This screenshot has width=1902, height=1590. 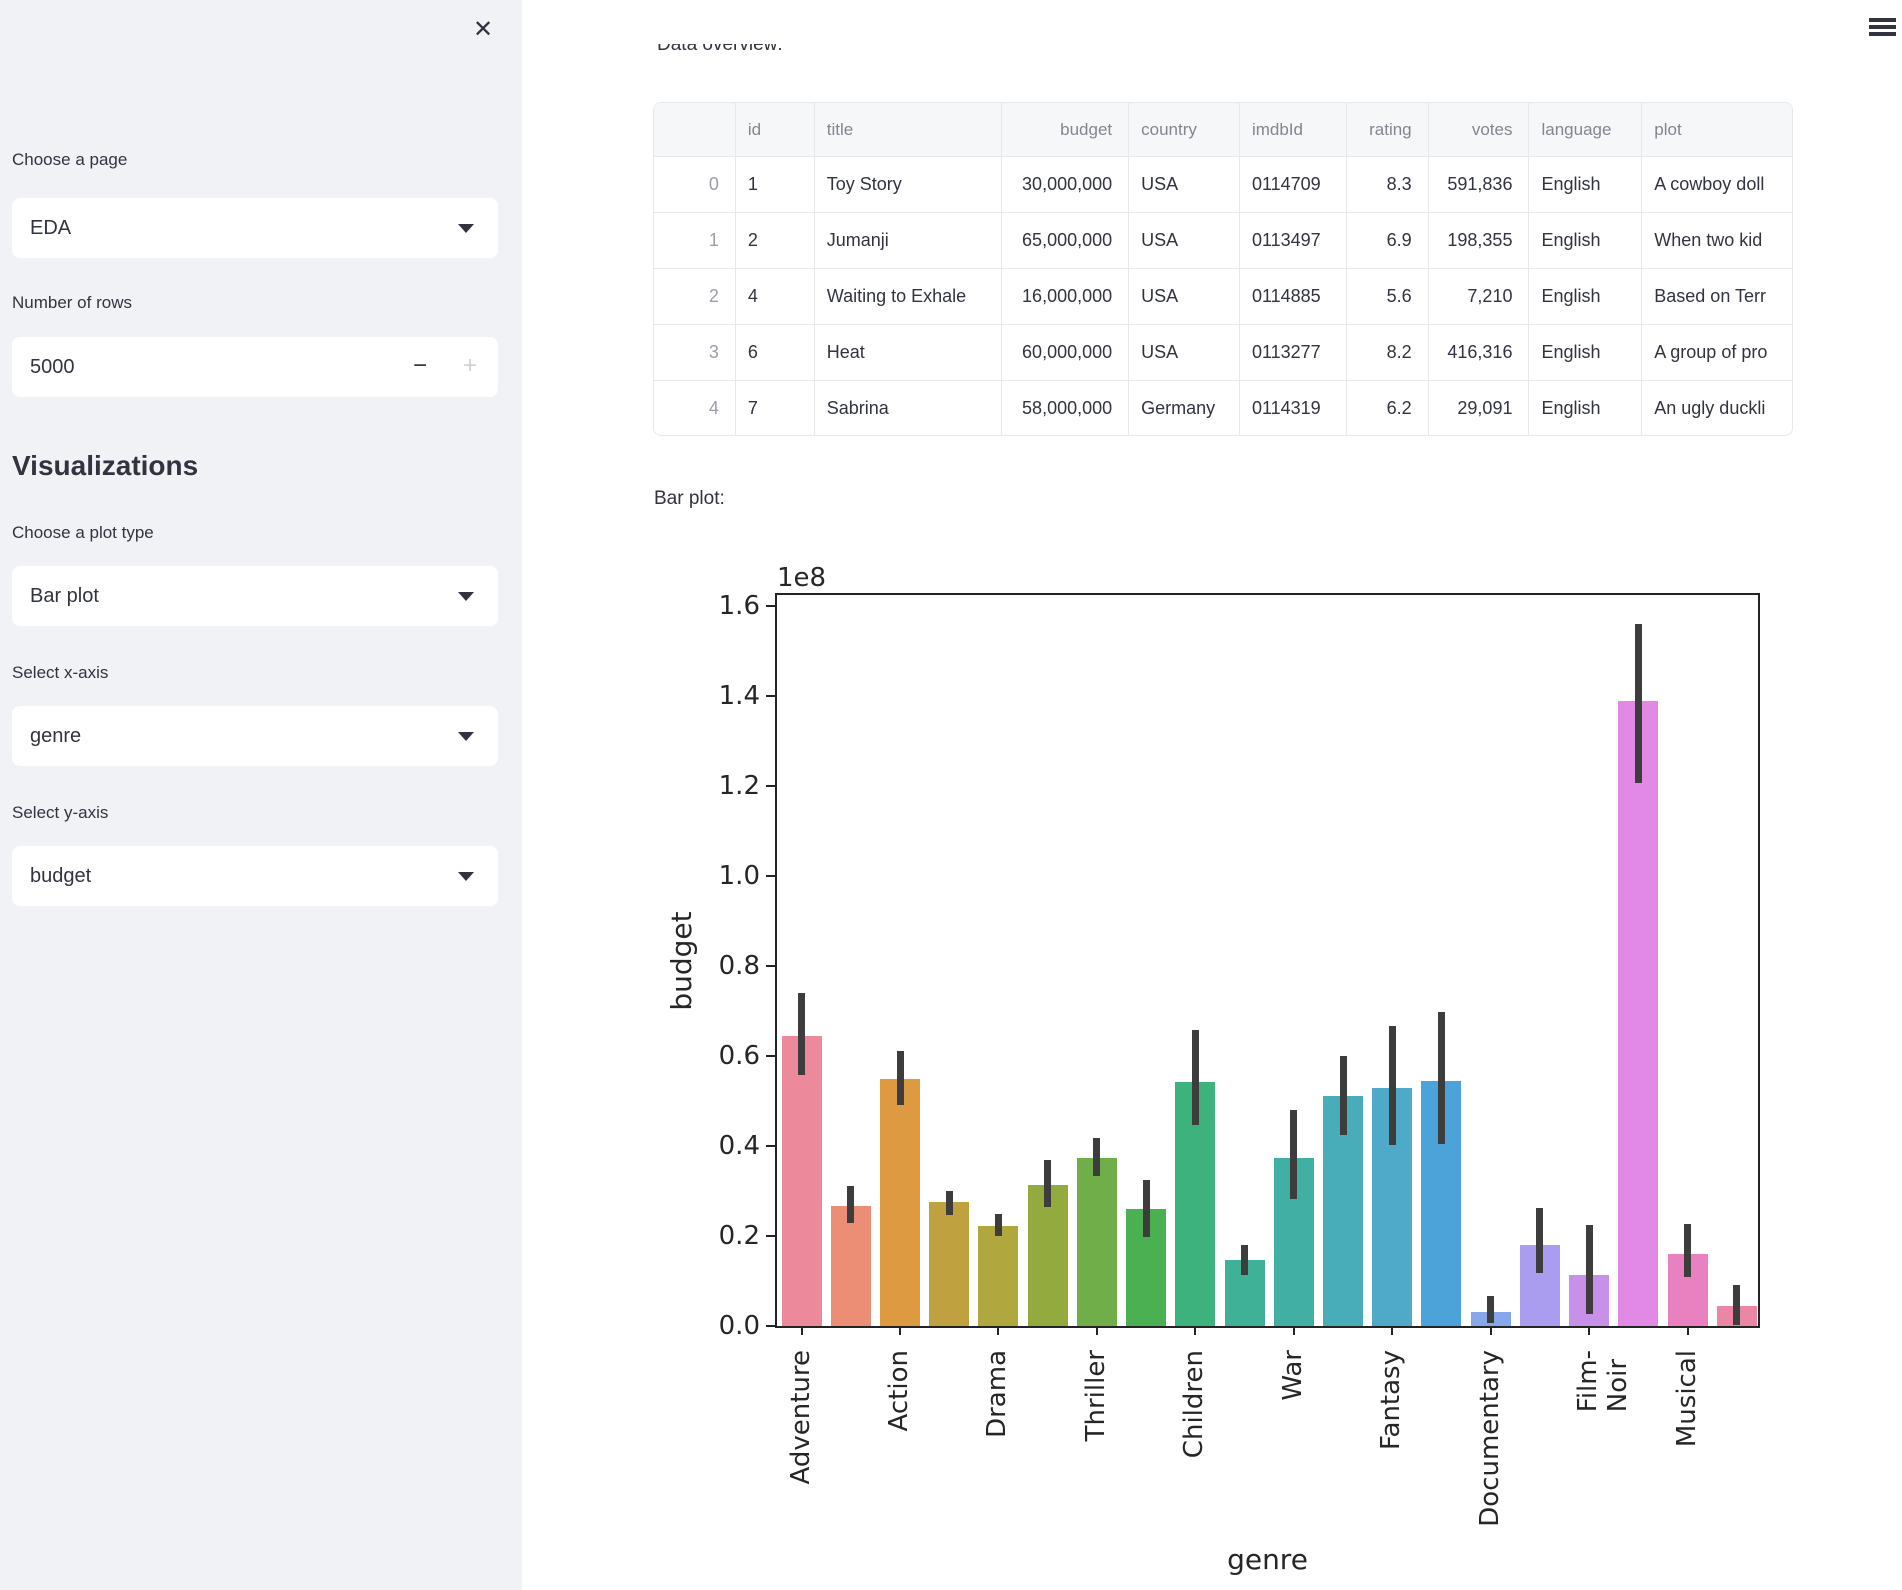 What do you see at coordinates (739, 786) in the screenshot?
I see `y-tick-label: 1.2` at bounding box center [739, 786].